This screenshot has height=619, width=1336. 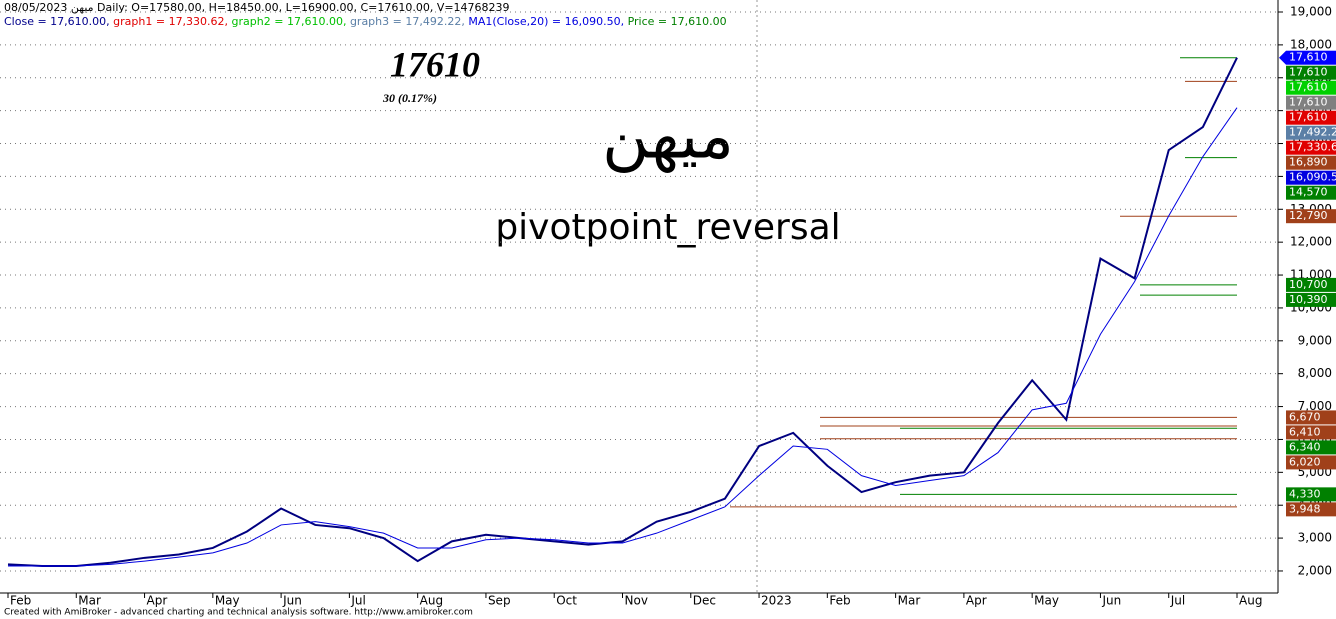 I want to click on value-label: 10,390, so click(x=1308, y=299).